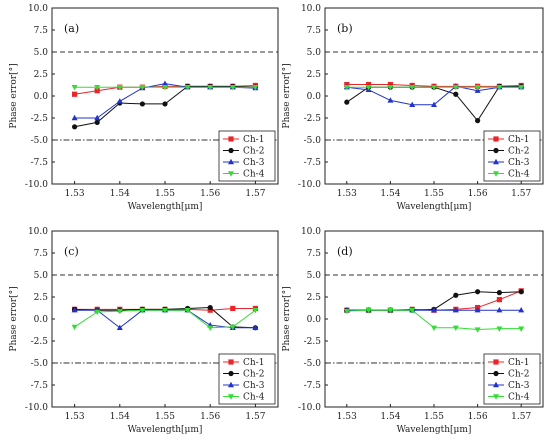 This screenshot has height=442, width=550. I want to click on legend-label: Ch-2, so click(253, 375).